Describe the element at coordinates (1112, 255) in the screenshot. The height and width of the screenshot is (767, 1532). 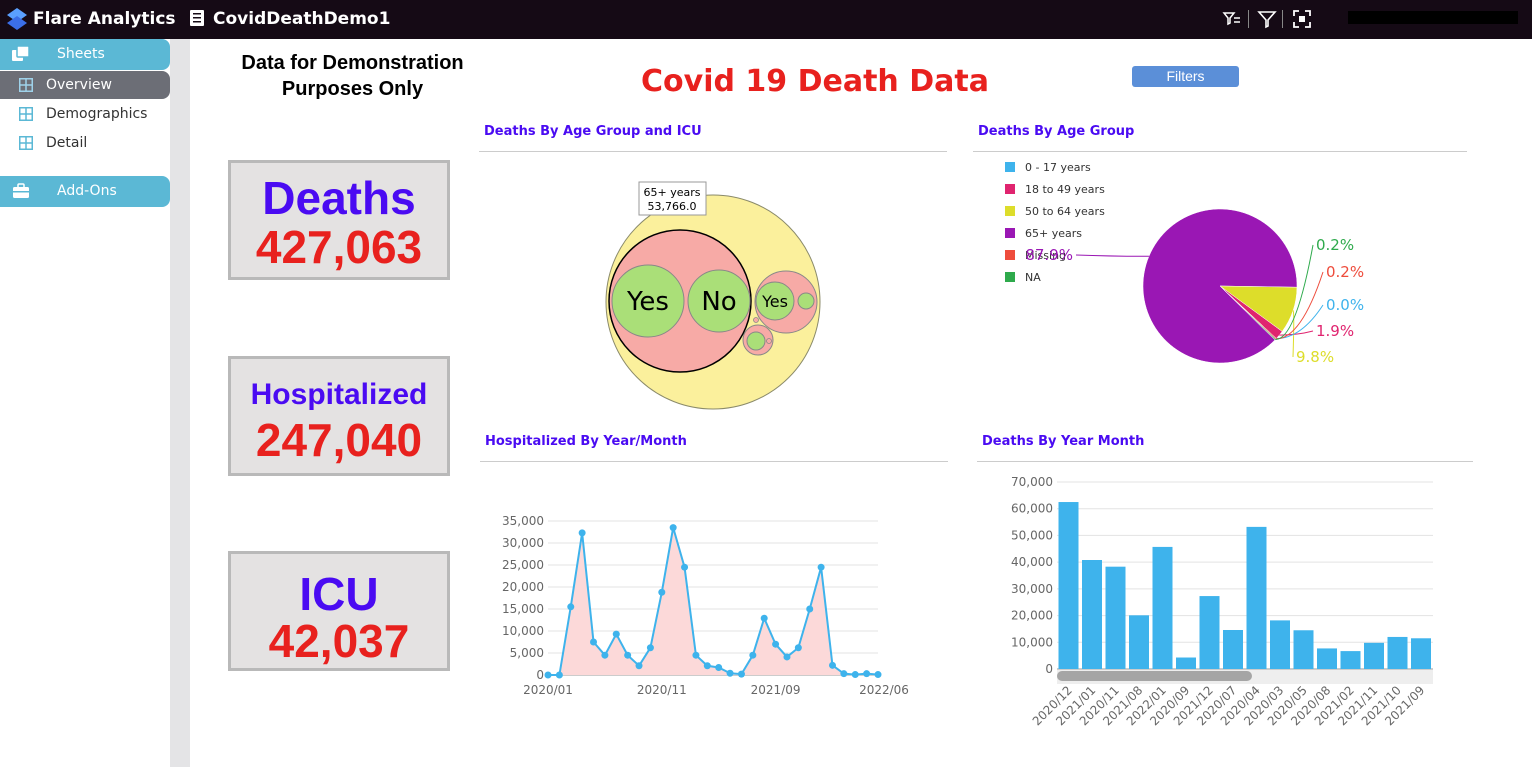
I see `pie-leader-line` at that location.